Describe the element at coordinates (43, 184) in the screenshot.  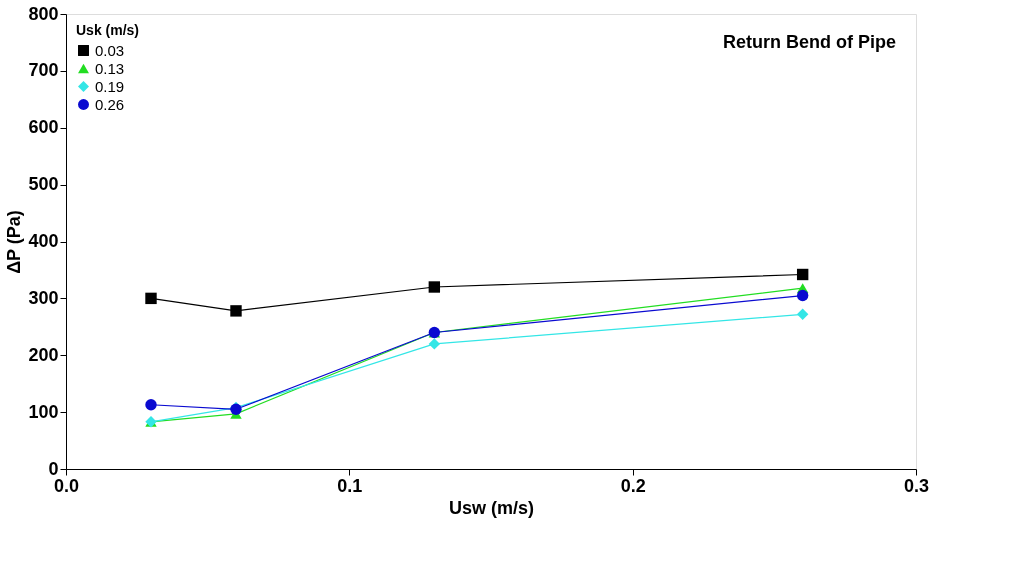
I see `y-tick-label: 500` at that location.